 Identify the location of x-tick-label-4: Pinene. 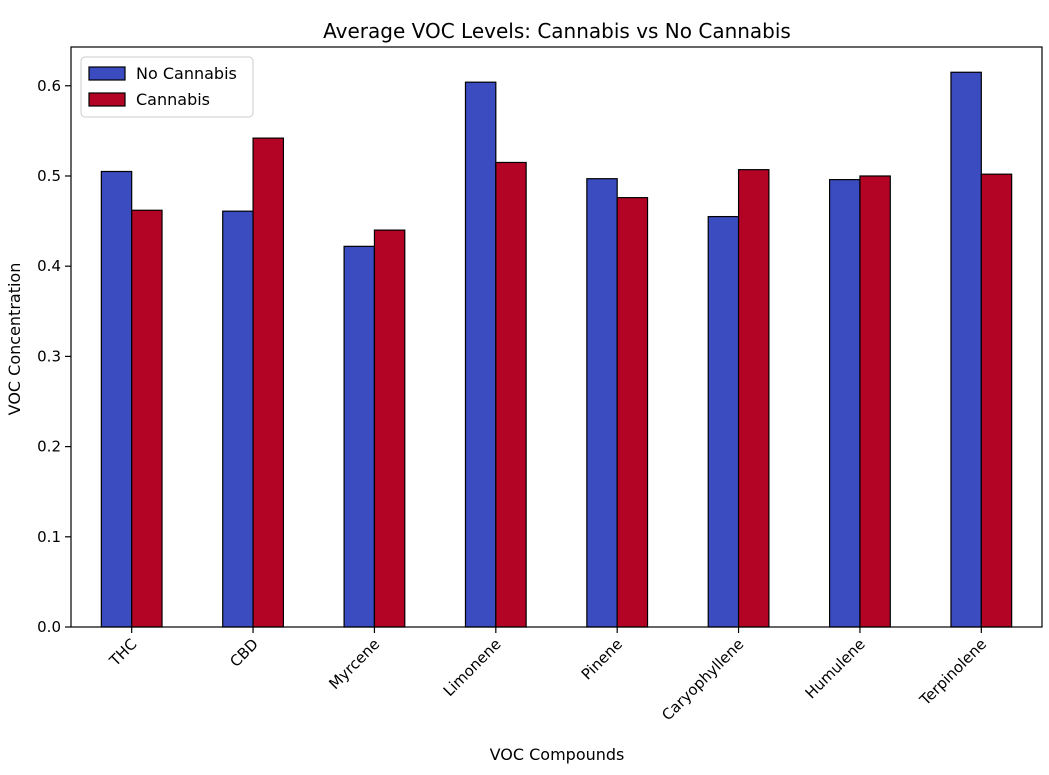
(602, 659).